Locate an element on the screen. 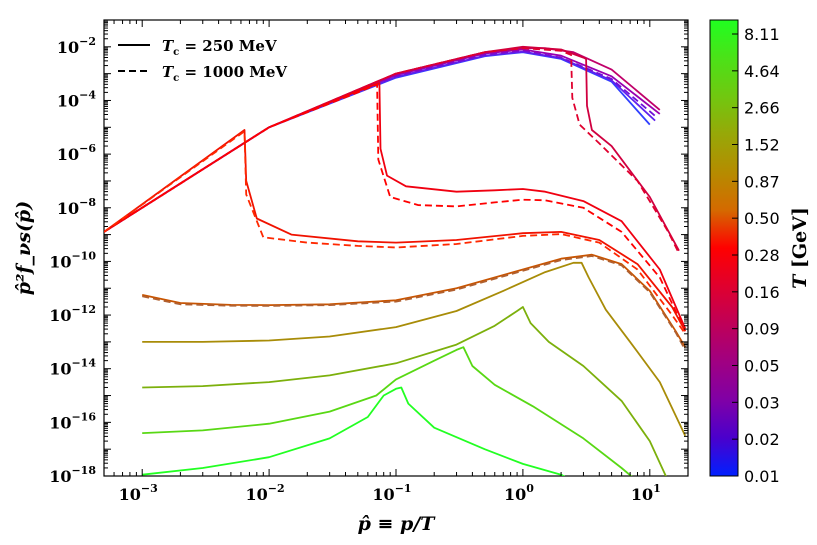 Image resolution: width=817 pixels, height=545 pixels. colorbar-tick-label: 4.64 is located at coordinates (762, 71).